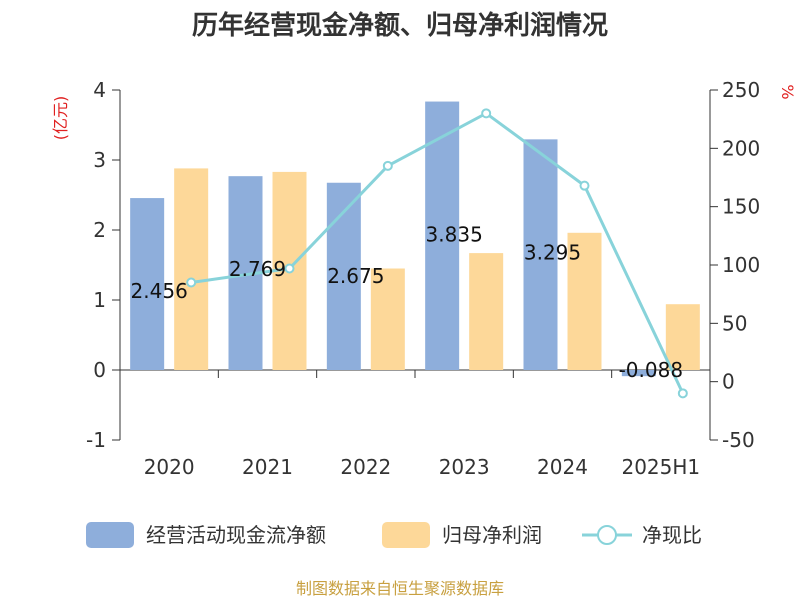 The height and width of the screenshot is (600, 800). What do you see at coordinates (169, 467) in the screenshot?
I see `x-axis-tick-label: 2020` at bounding box center [169, 467].